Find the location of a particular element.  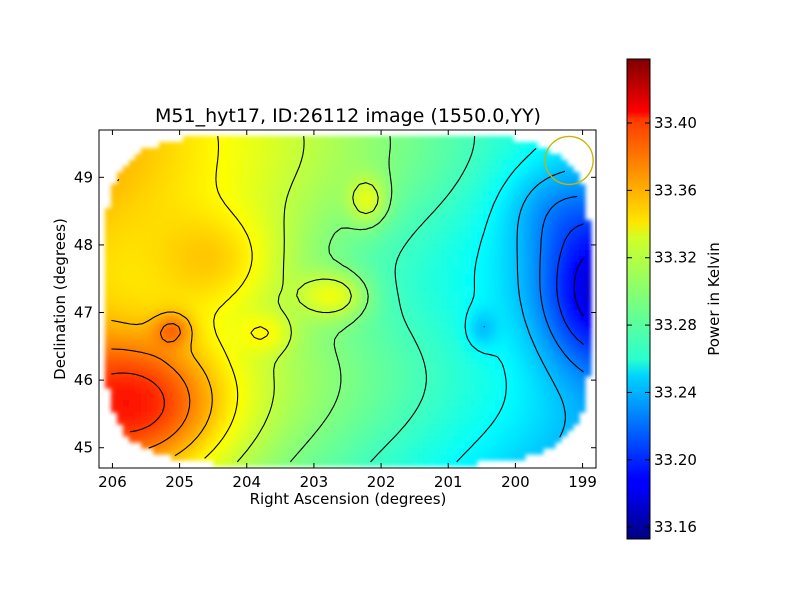

x-tick-label: 203 is located at coordinates (314, 482).